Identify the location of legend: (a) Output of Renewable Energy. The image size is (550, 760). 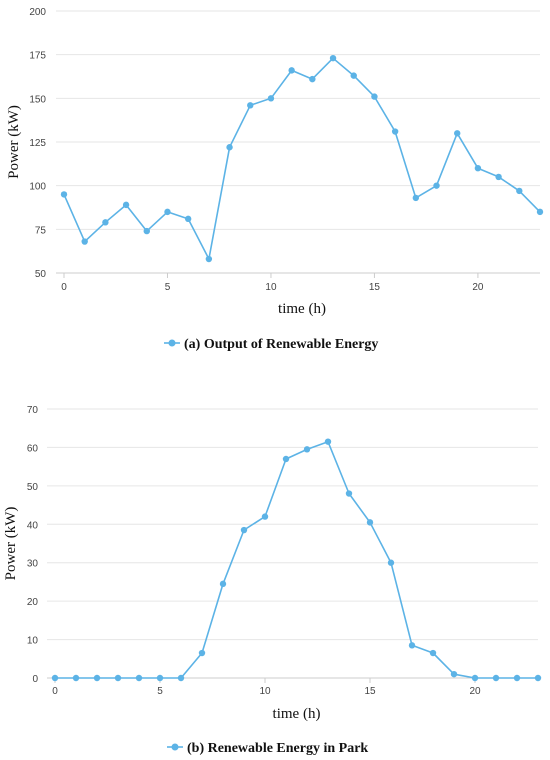
(271, 344).